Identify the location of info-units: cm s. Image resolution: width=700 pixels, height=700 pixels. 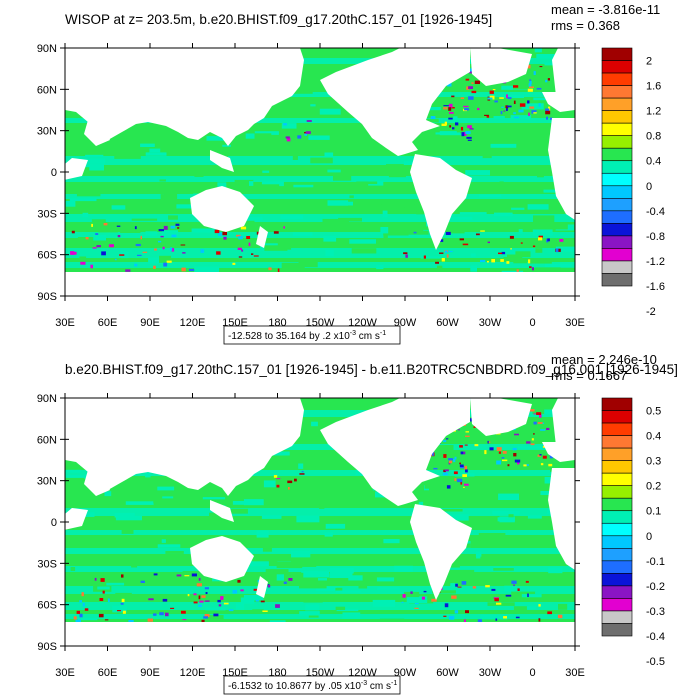
(379, 686).